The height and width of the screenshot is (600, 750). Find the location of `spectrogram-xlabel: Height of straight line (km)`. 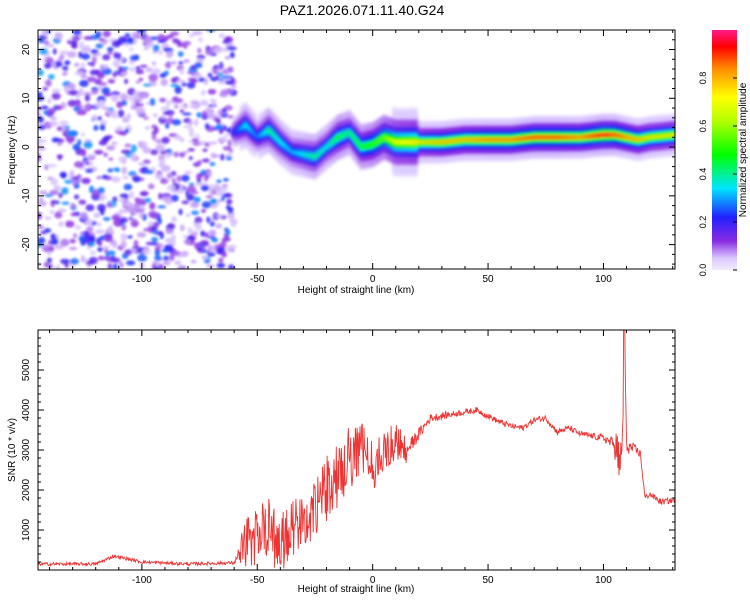

spectrogram-xlabel: Height of straight line (km) is located at coordinates (356, 290).